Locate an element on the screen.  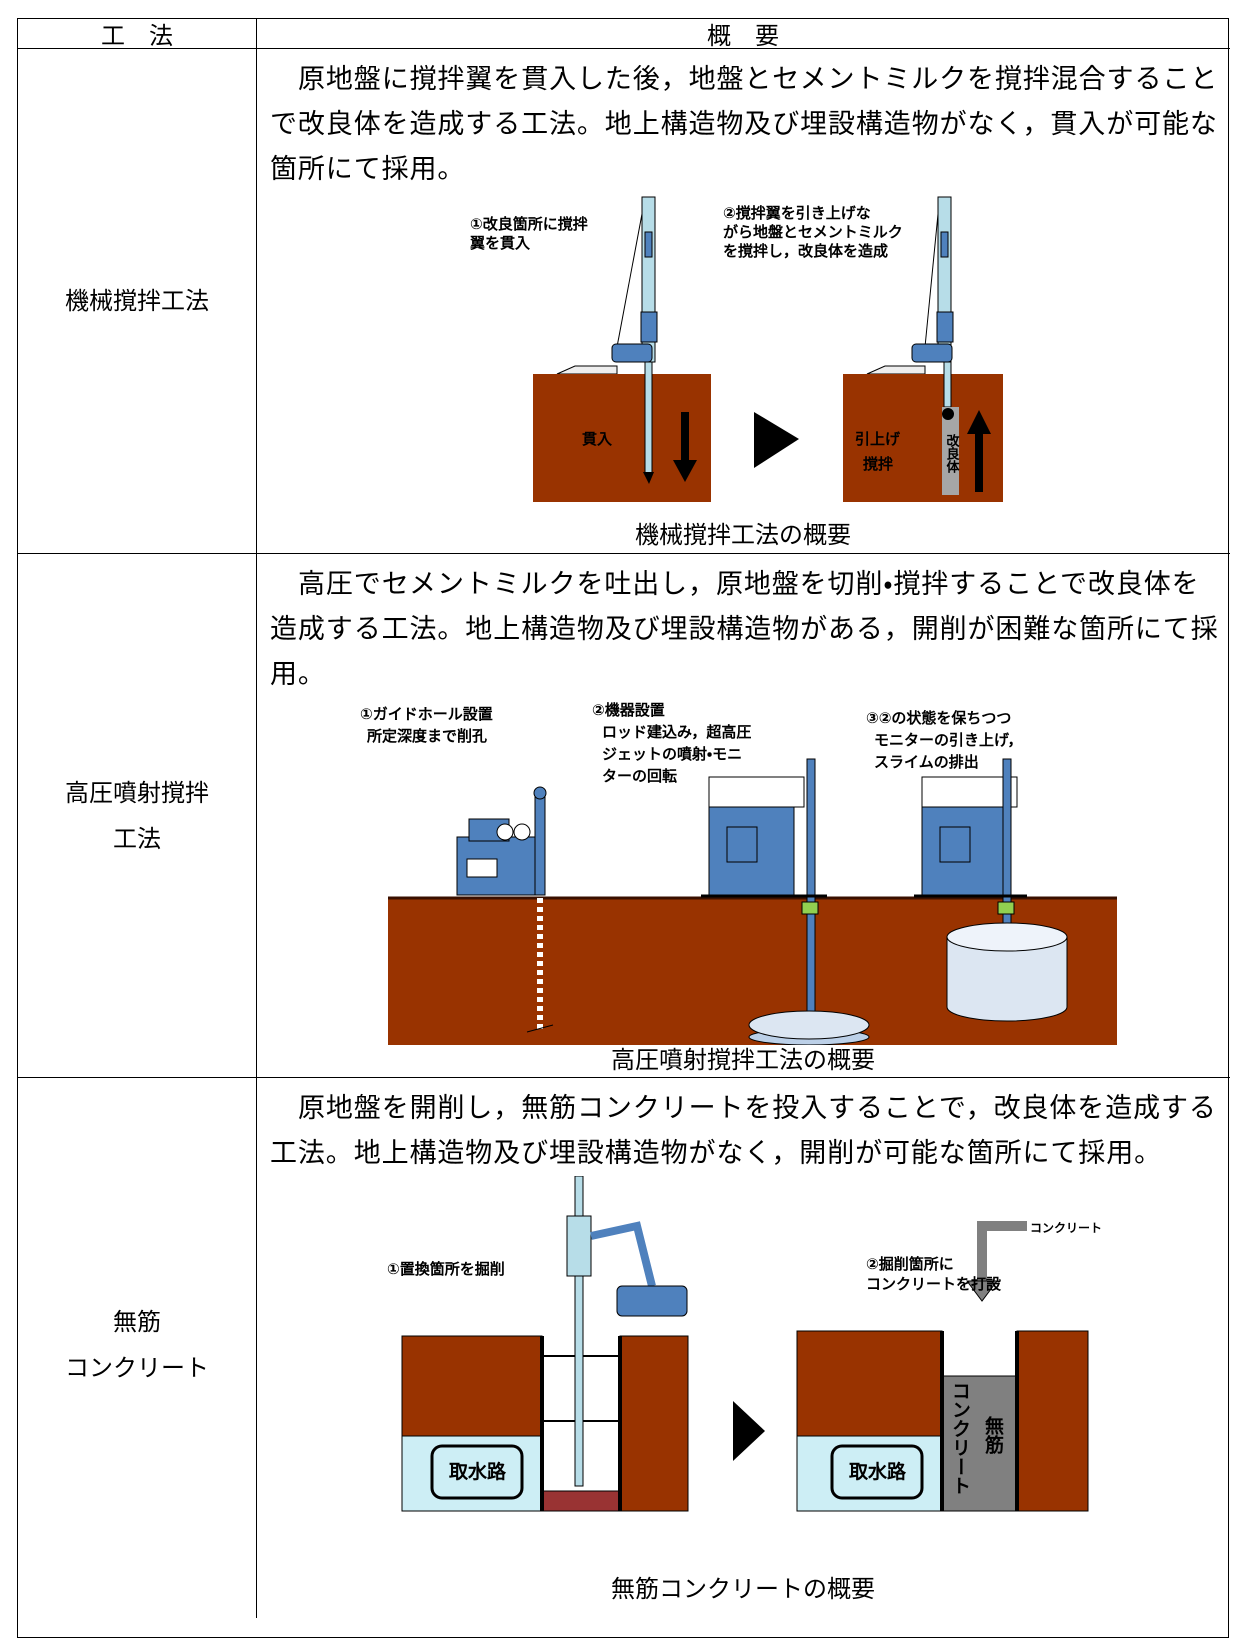
figure-label: スライムの排出 is located at coordinates (926, 762).